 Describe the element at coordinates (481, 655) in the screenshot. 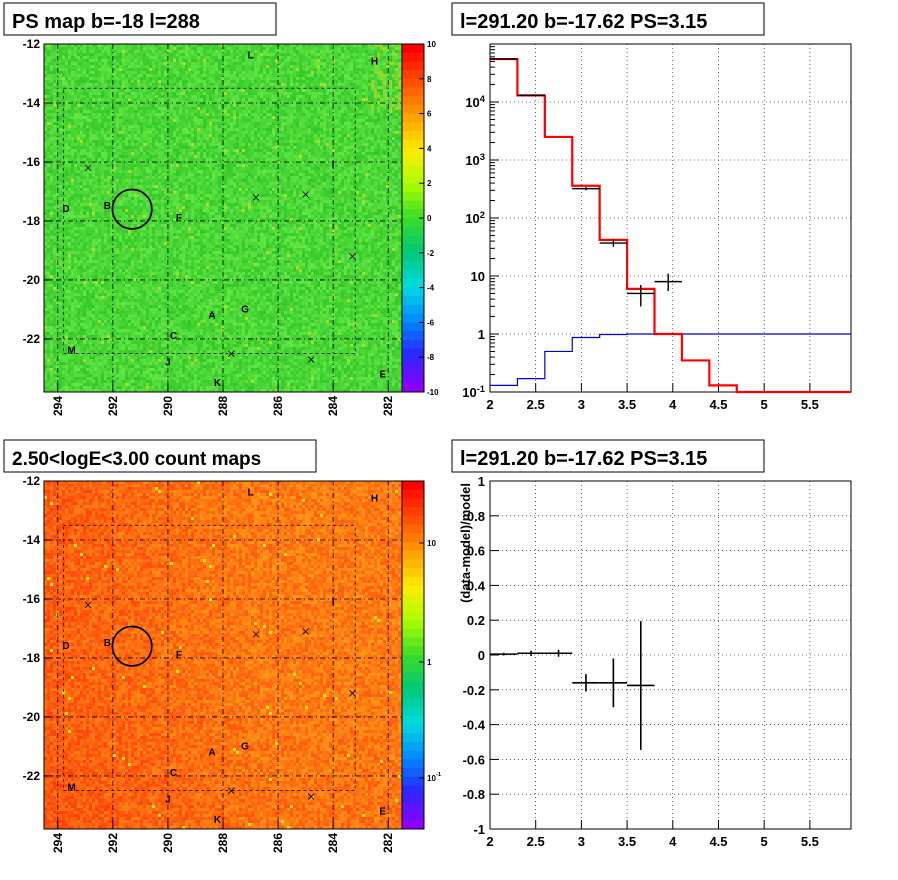

I see `y-tick-label: 0` at that location.